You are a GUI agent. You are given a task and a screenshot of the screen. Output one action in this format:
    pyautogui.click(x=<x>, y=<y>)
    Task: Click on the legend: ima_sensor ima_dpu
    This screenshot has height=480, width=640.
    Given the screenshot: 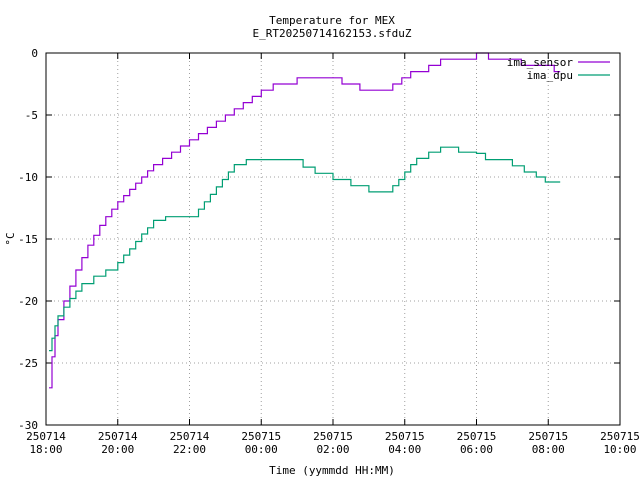 What is the action you would take?
    pyautogui.click(x=558, y=69)
    